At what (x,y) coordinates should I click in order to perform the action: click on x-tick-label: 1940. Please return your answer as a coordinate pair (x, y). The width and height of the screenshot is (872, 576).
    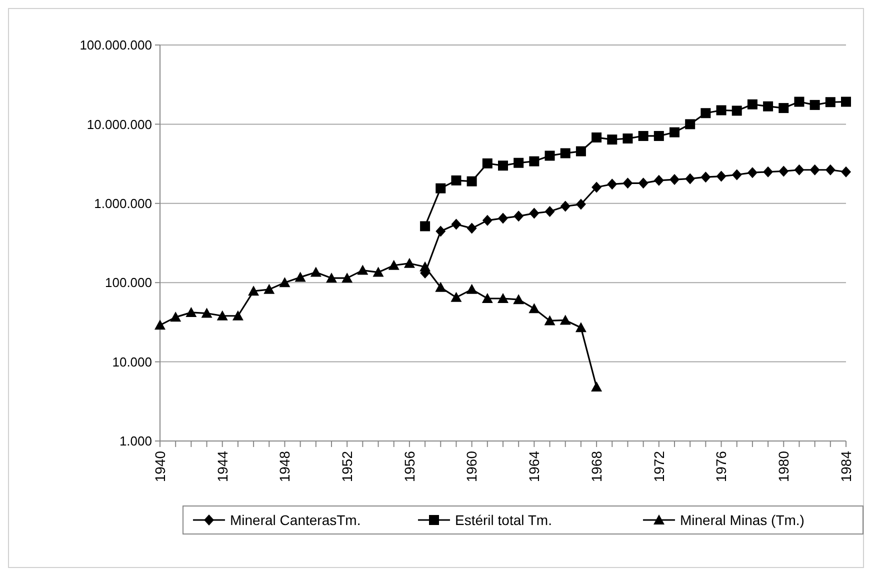
    Looking at the image, I should click on (160, 466).